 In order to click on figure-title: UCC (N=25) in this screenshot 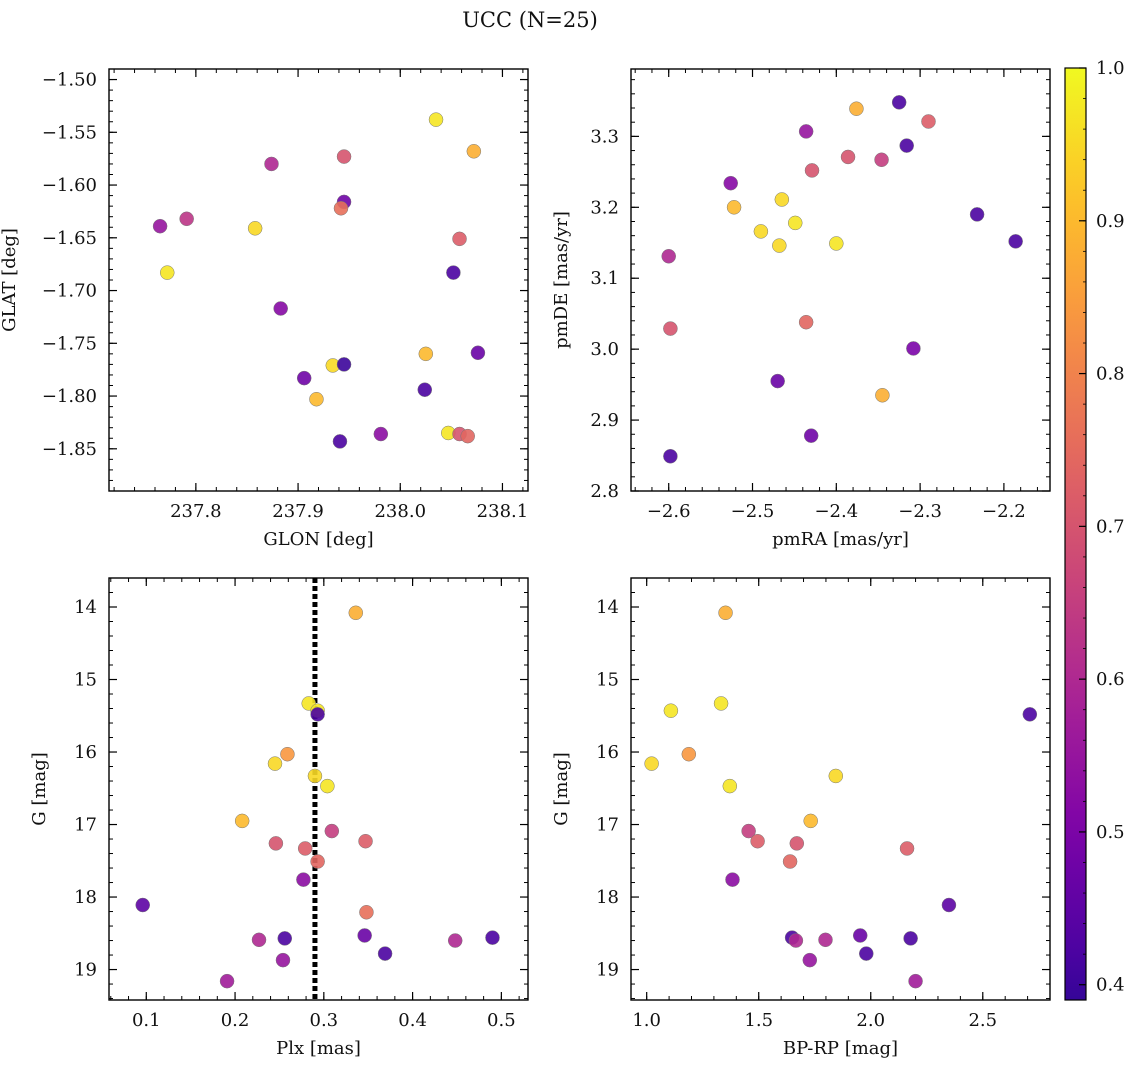, I will do `click(530, 20)`.